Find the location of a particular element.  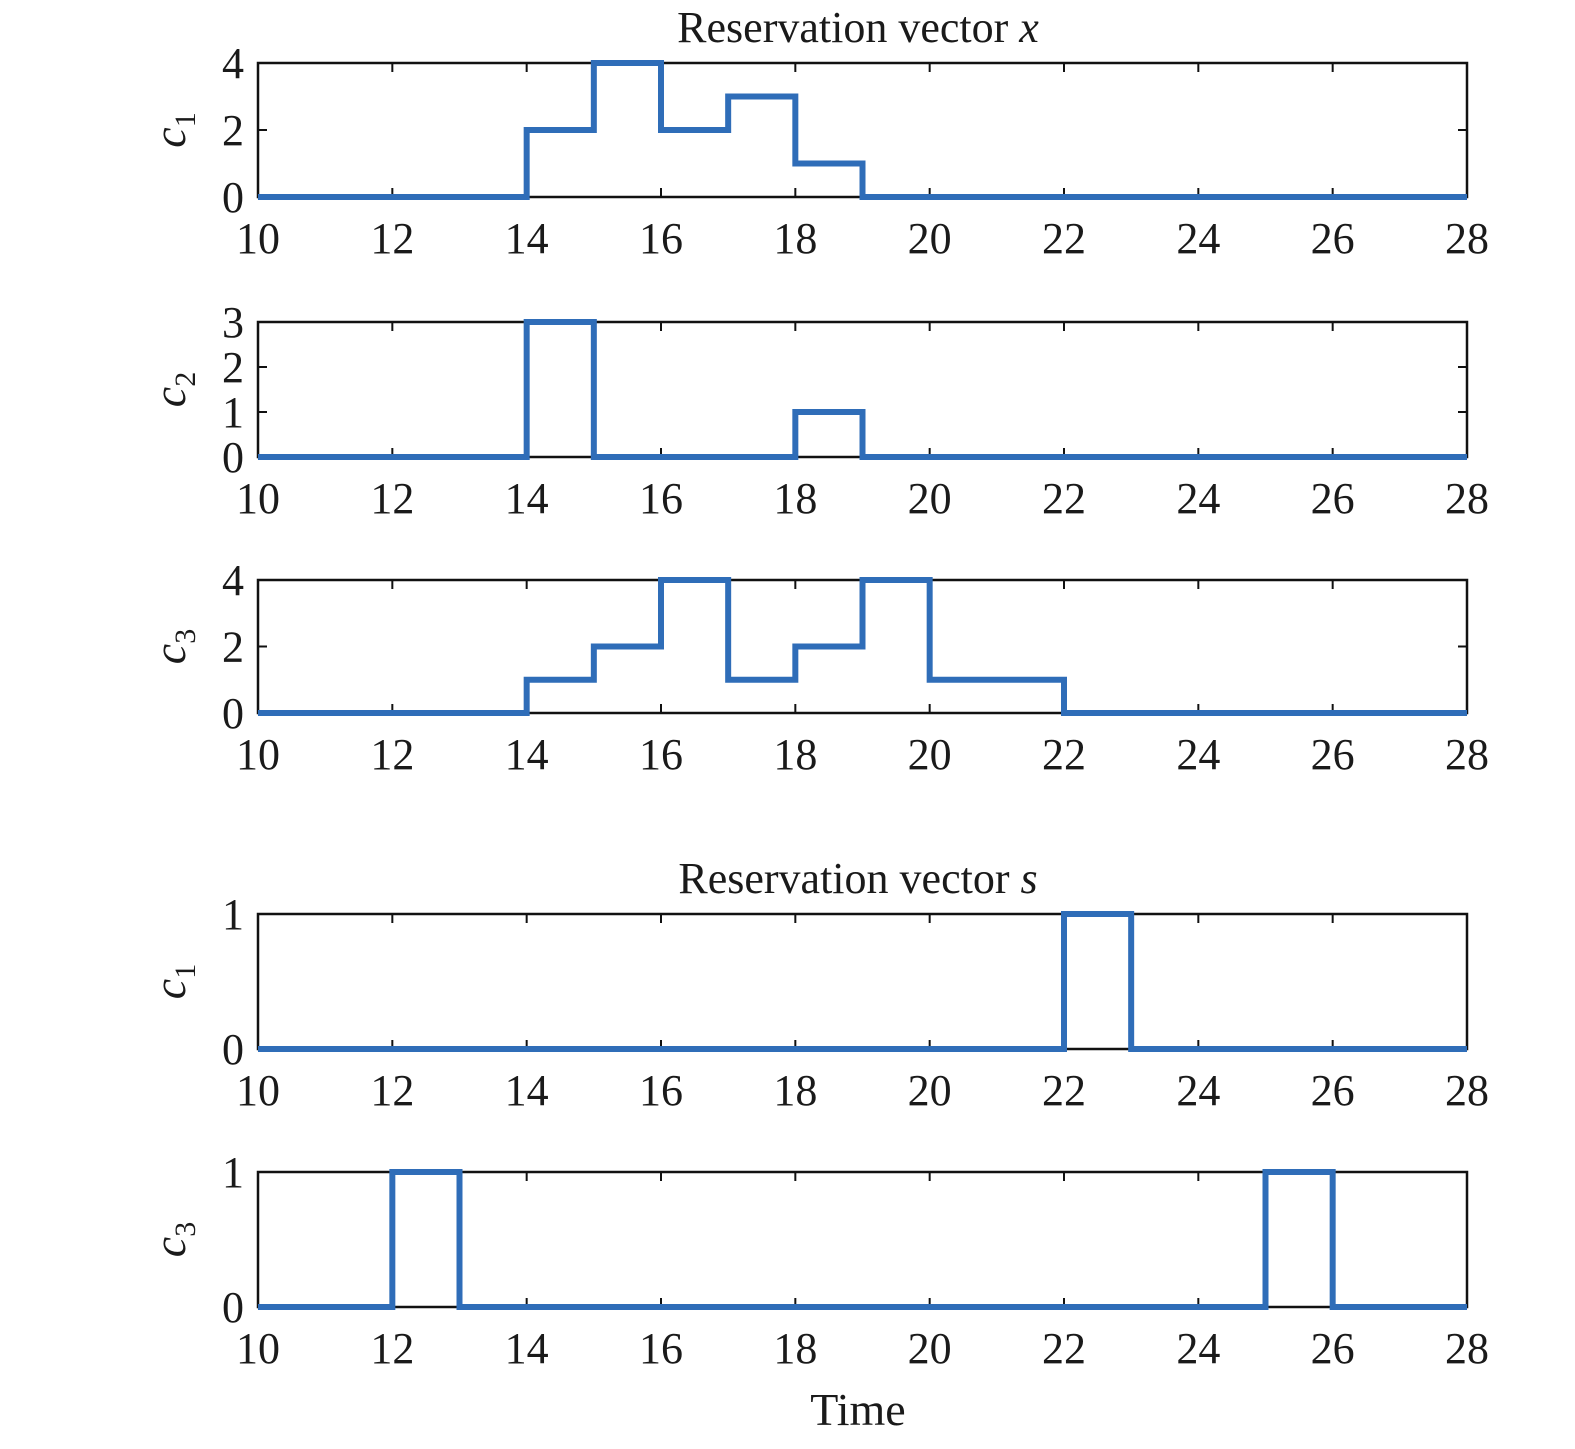

y-tick-label: 3 is located at coordinates (233, 322).